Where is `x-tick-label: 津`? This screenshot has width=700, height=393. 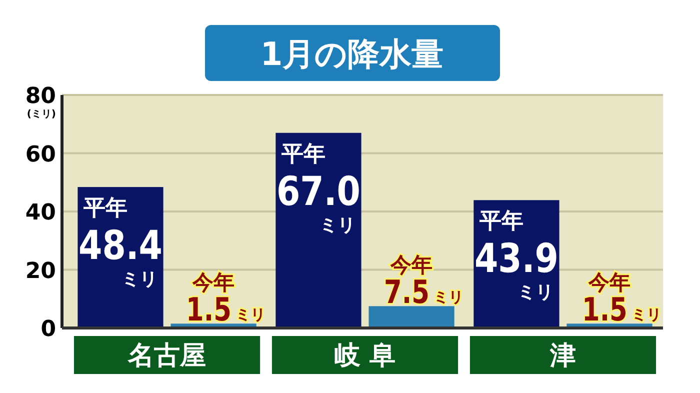
x-tick-label: 津 is located at coordinates (562, 356).